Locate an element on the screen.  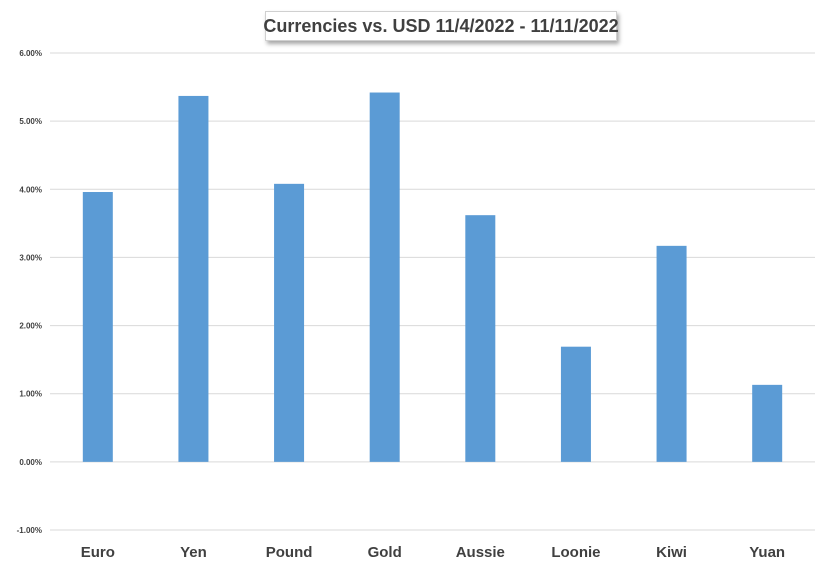
x-tick-label-yen: Yen is located at coordinates (193, 552).